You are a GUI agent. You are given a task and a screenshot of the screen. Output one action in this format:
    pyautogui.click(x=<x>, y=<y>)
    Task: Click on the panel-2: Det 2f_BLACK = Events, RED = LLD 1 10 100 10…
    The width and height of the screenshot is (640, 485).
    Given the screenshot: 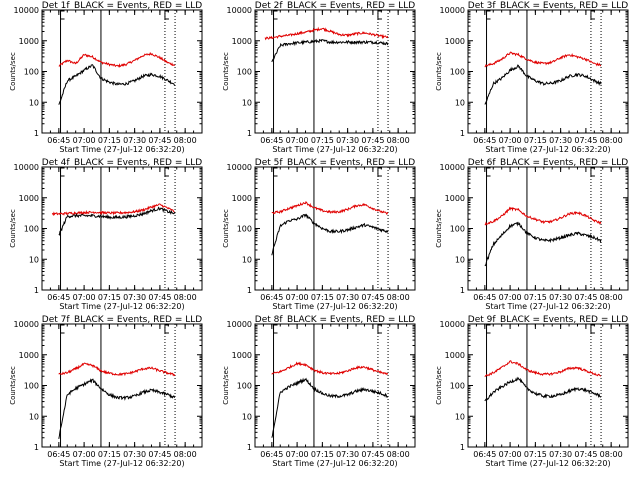 What is the action you would take?
    pyautogui.click(x=319, y=77)
    